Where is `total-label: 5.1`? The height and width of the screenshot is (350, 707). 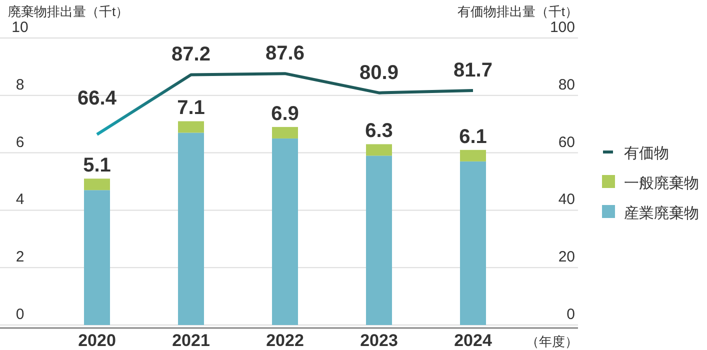 total-label: 5.1 is located at coordinates (97, 165).